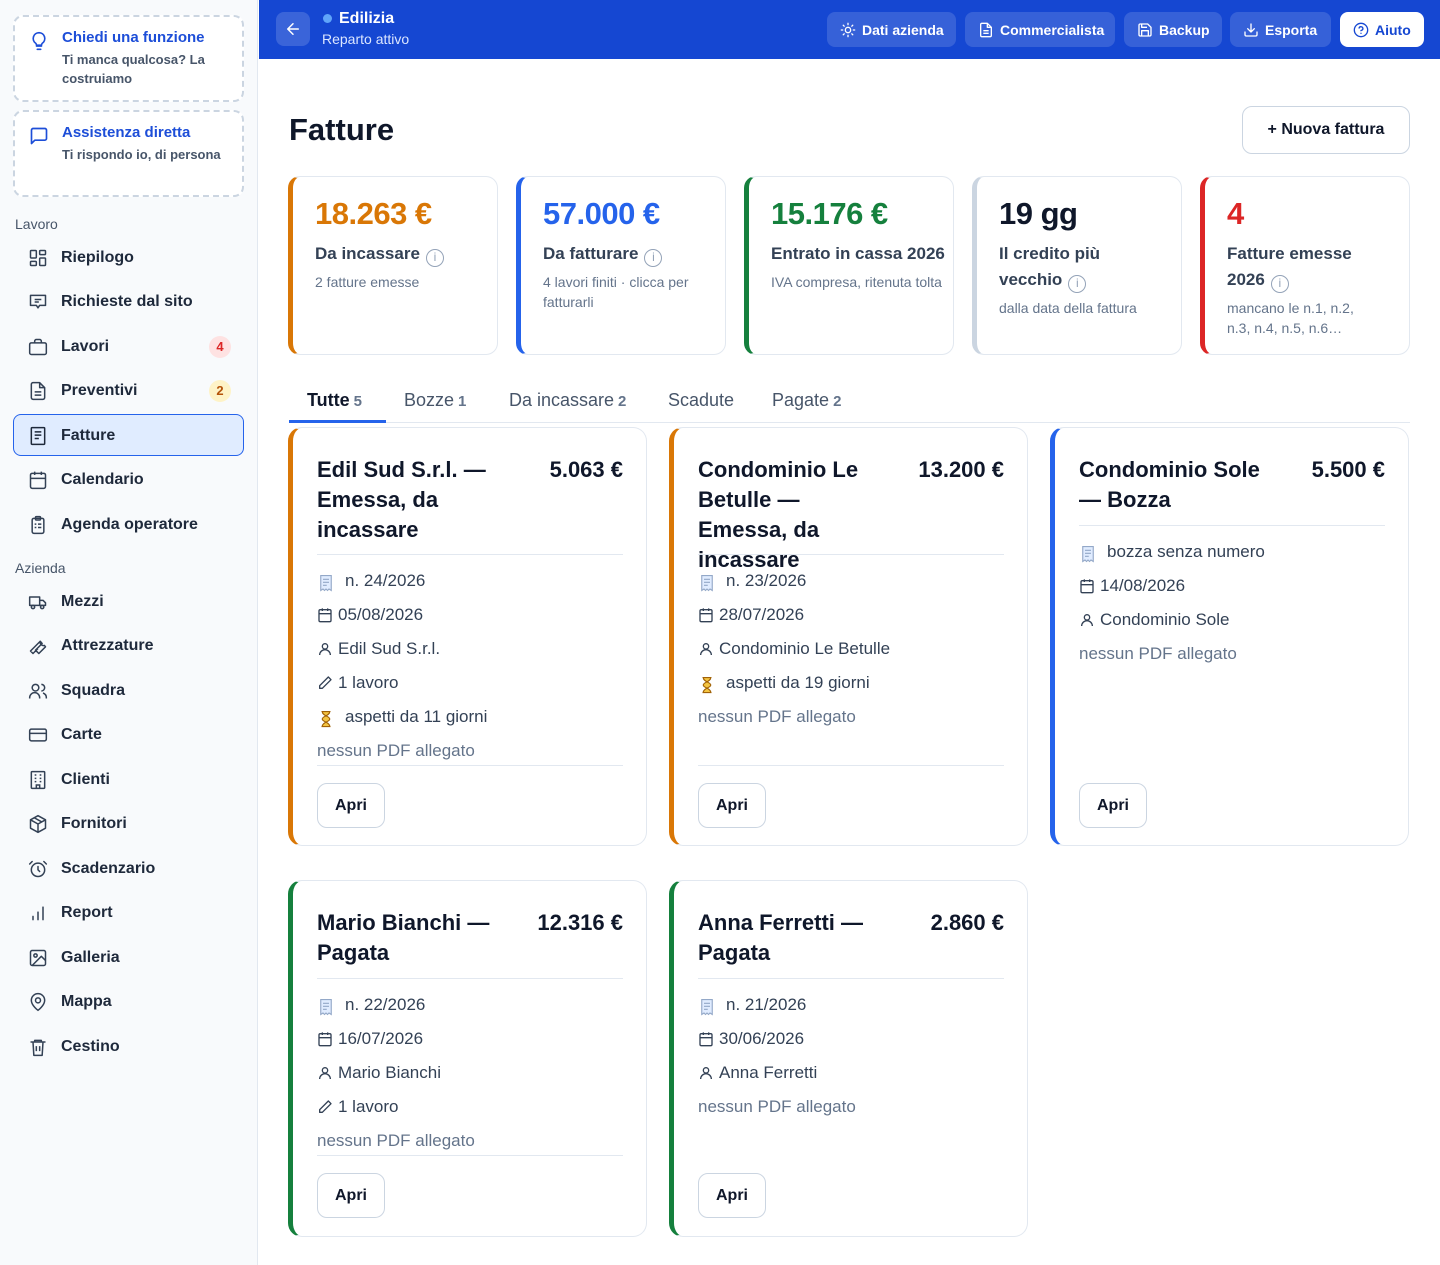 Image resolution: width=1440 pixels, height=1265 pixels. What do you see at coordinates (126, 132) in the screenshot?
I see `direct-support-title: Assistenza diretta` at bounding box center [126, 132].